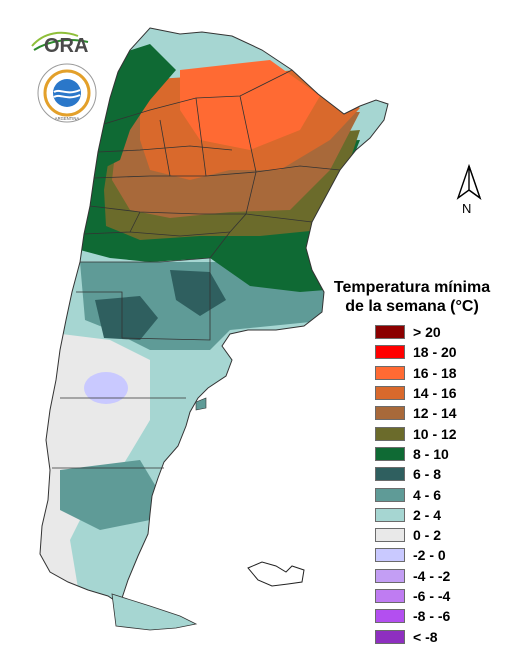  What do you see at coordinates (435, 352) in the screenshot?
I see `legend-label: 18 - 20` at bounding box center [435, 352].